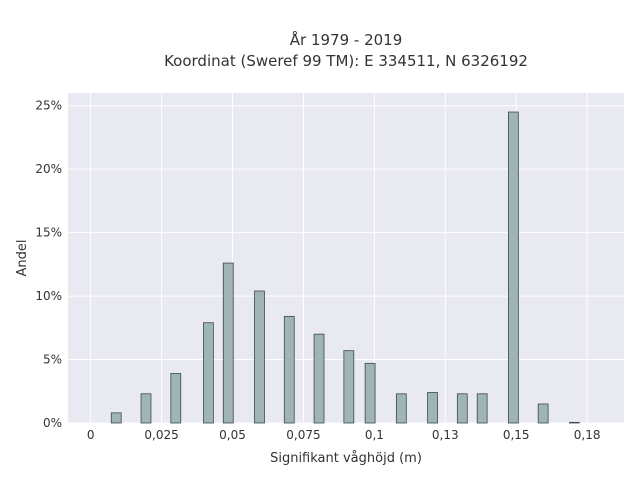 The height and width of the screenshot is (480, 640). Describe the element at coordinates (52, 360) in the screenshot. I see `y-tick-label-1: 5%` at that location.